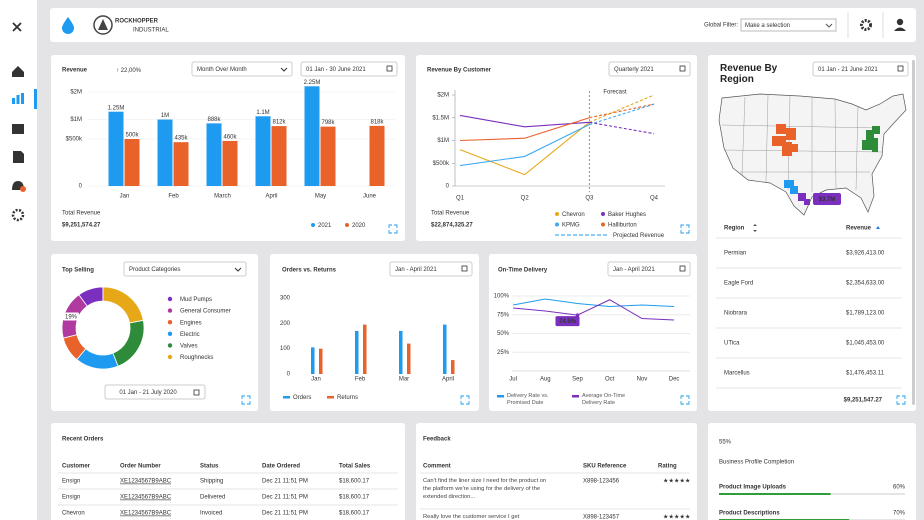 The width and height of the screenshot is (924, 520). I want to click on x-tick-label: Mar, so click(404, 380).